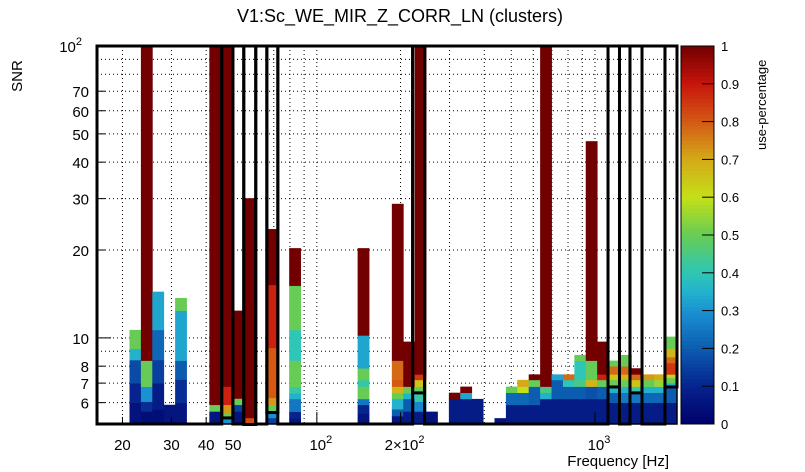 The image size is (805, 472). Describe the element at coordinates (607, 440) in the screenshot. I see `x-tick-label-exponent: 3` at that location.